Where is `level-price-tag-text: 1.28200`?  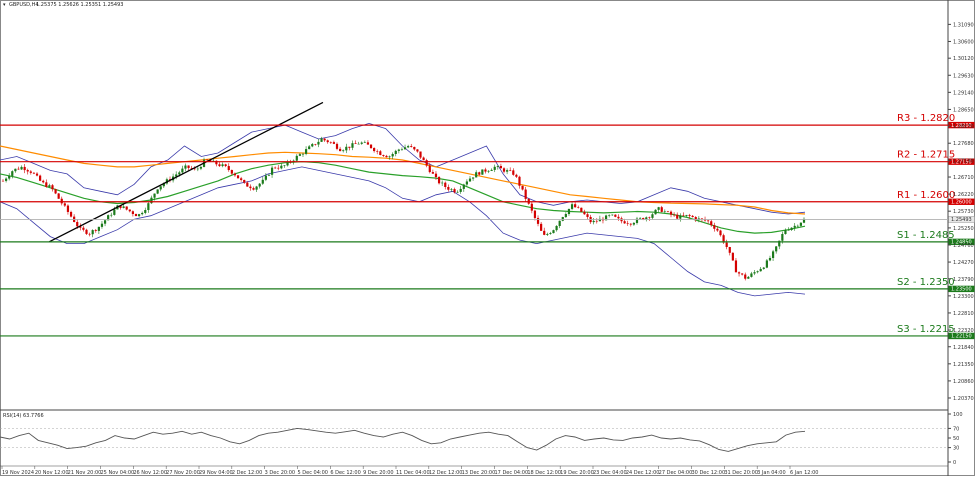
level-price-tag-text: 1.28200 is located at coordinates (961, 126).